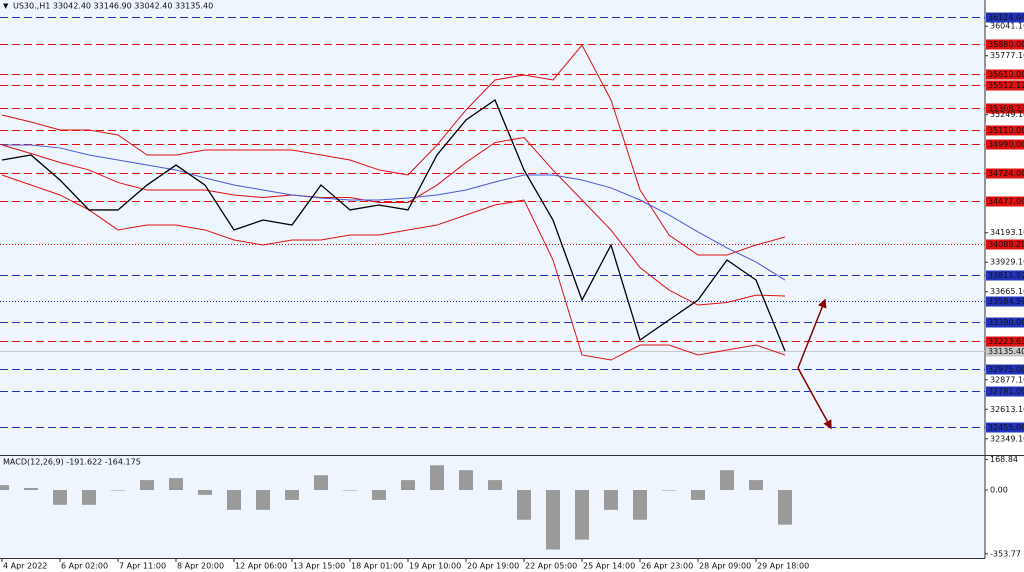  Describe the element at coordinates (667, 566) in the screenshot. I see `x-tick-label: 26 Apr 23:00` at that location.